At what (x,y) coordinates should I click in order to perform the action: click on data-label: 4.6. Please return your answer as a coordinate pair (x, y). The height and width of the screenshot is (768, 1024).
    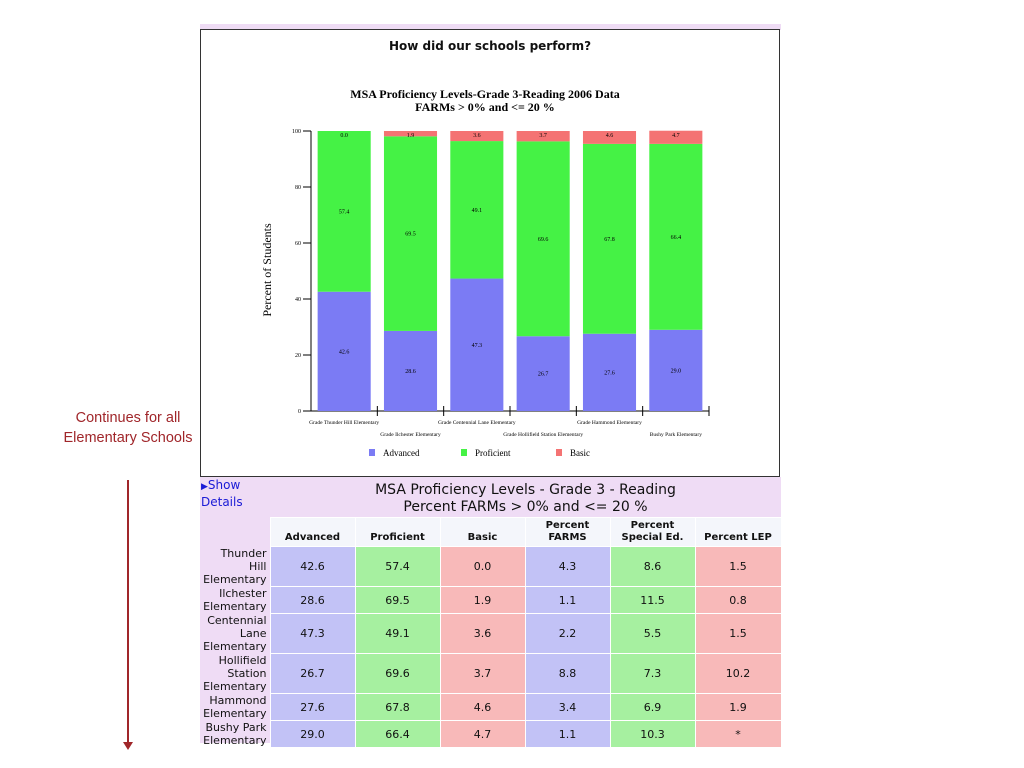
    Looking at the image, I should click on (610, 136).